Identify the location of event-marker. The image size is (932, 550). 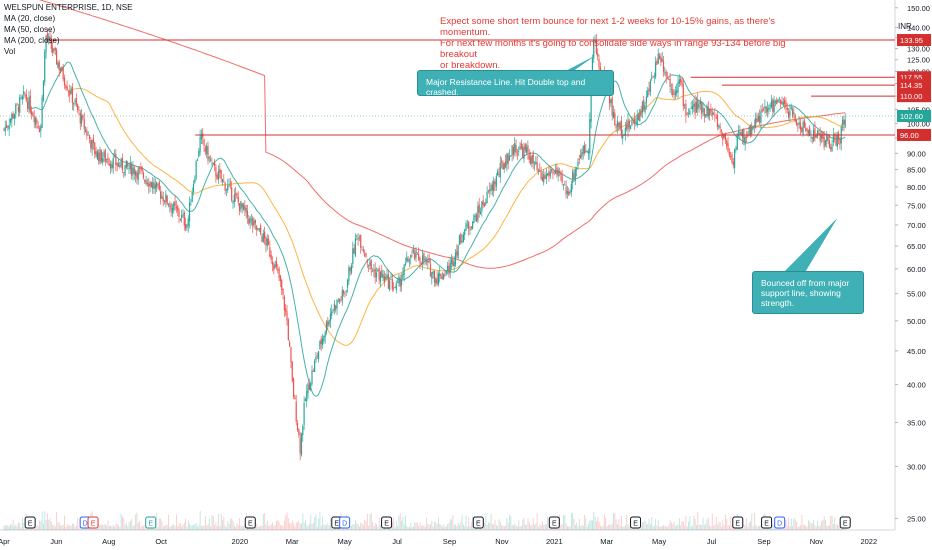
(345, 522).